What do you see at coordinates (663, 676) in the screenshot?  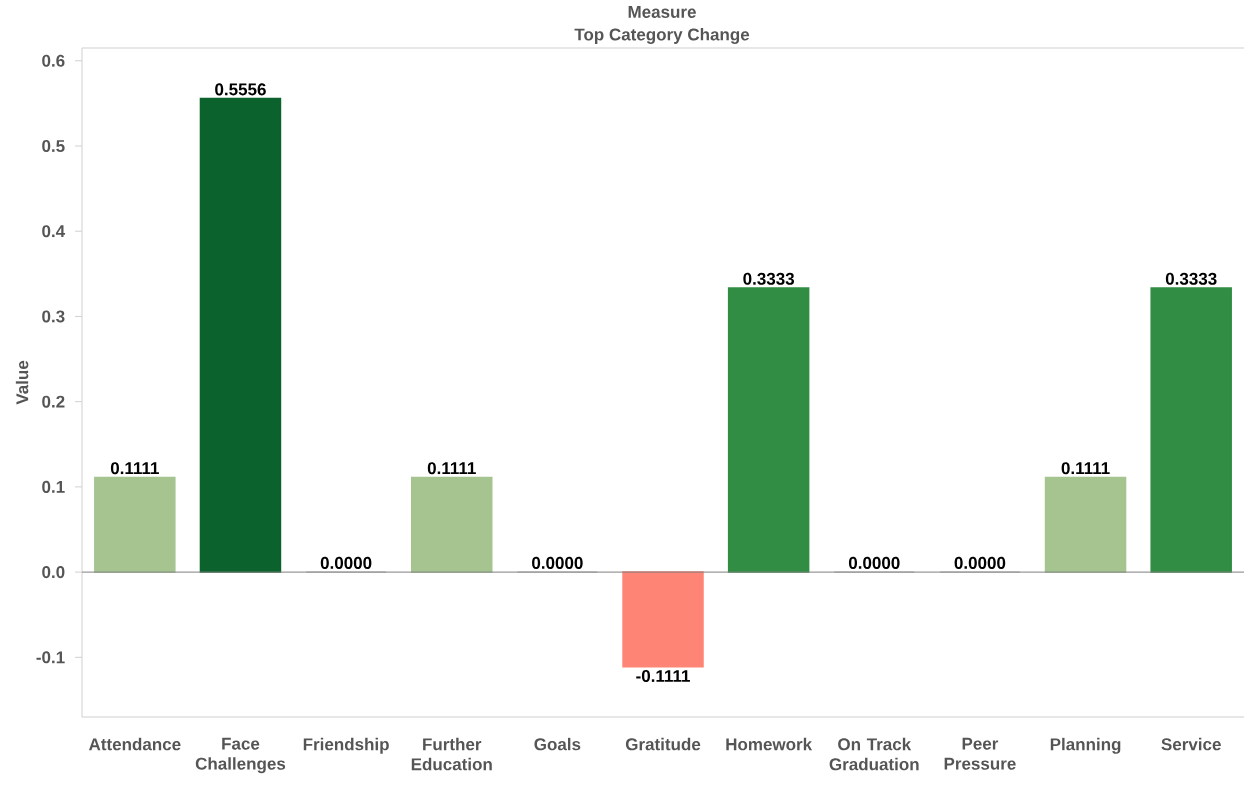 I see `data-label: -0.1111` at bounding box center [663, 676].